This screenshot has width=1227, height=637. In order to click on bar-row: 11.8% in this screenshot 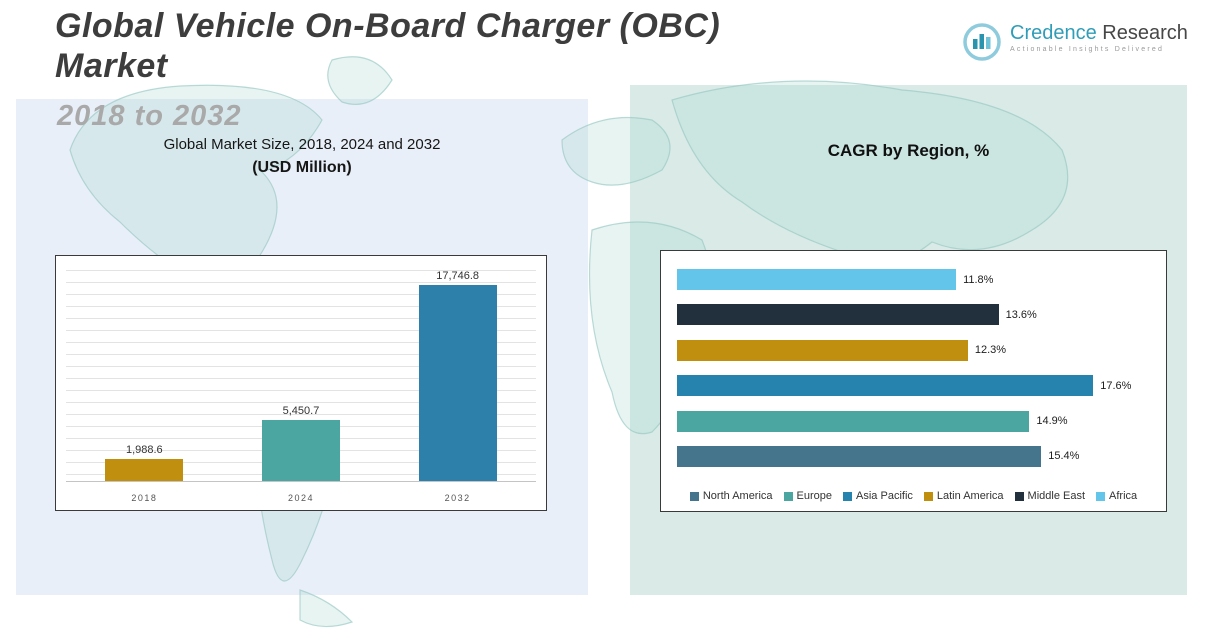, I will do `click(913, 279)`.